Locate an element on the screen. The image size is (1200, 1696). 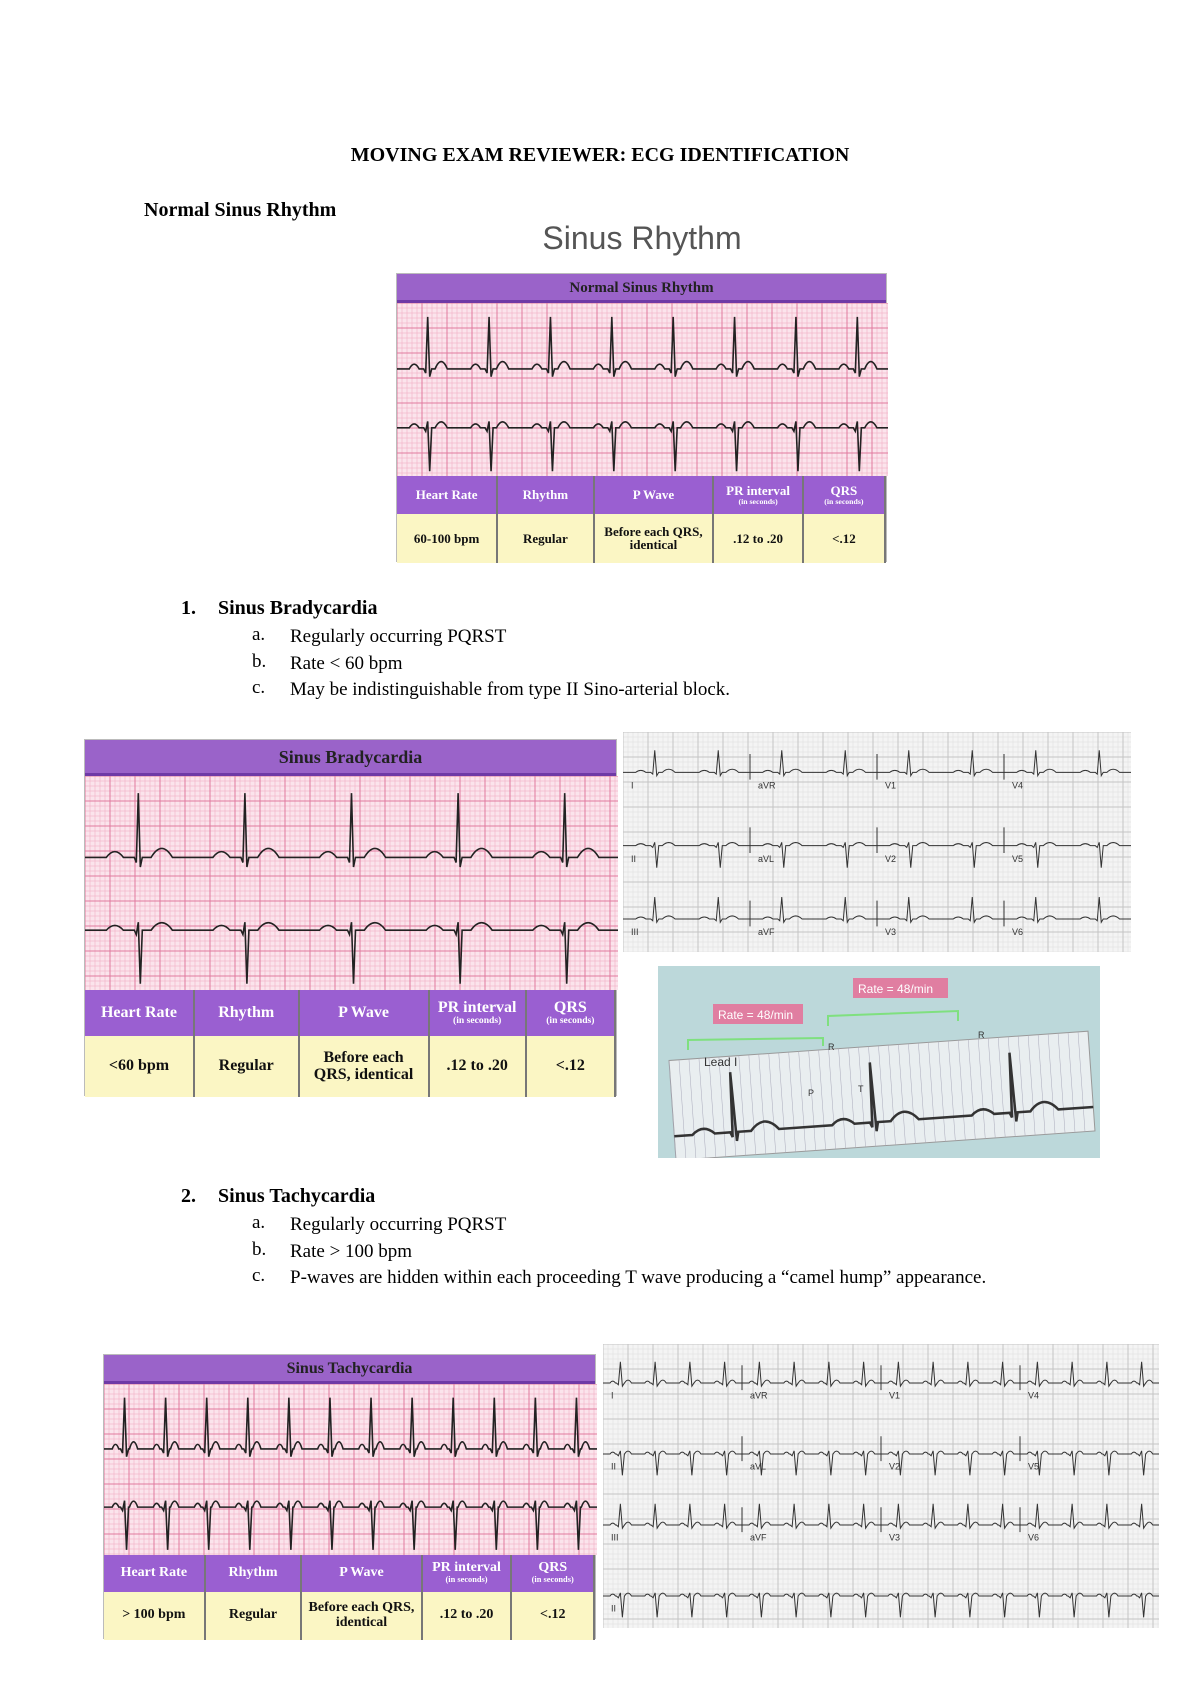
item-text: Regularly occurring PQRST is located at coordinates (398, 636).